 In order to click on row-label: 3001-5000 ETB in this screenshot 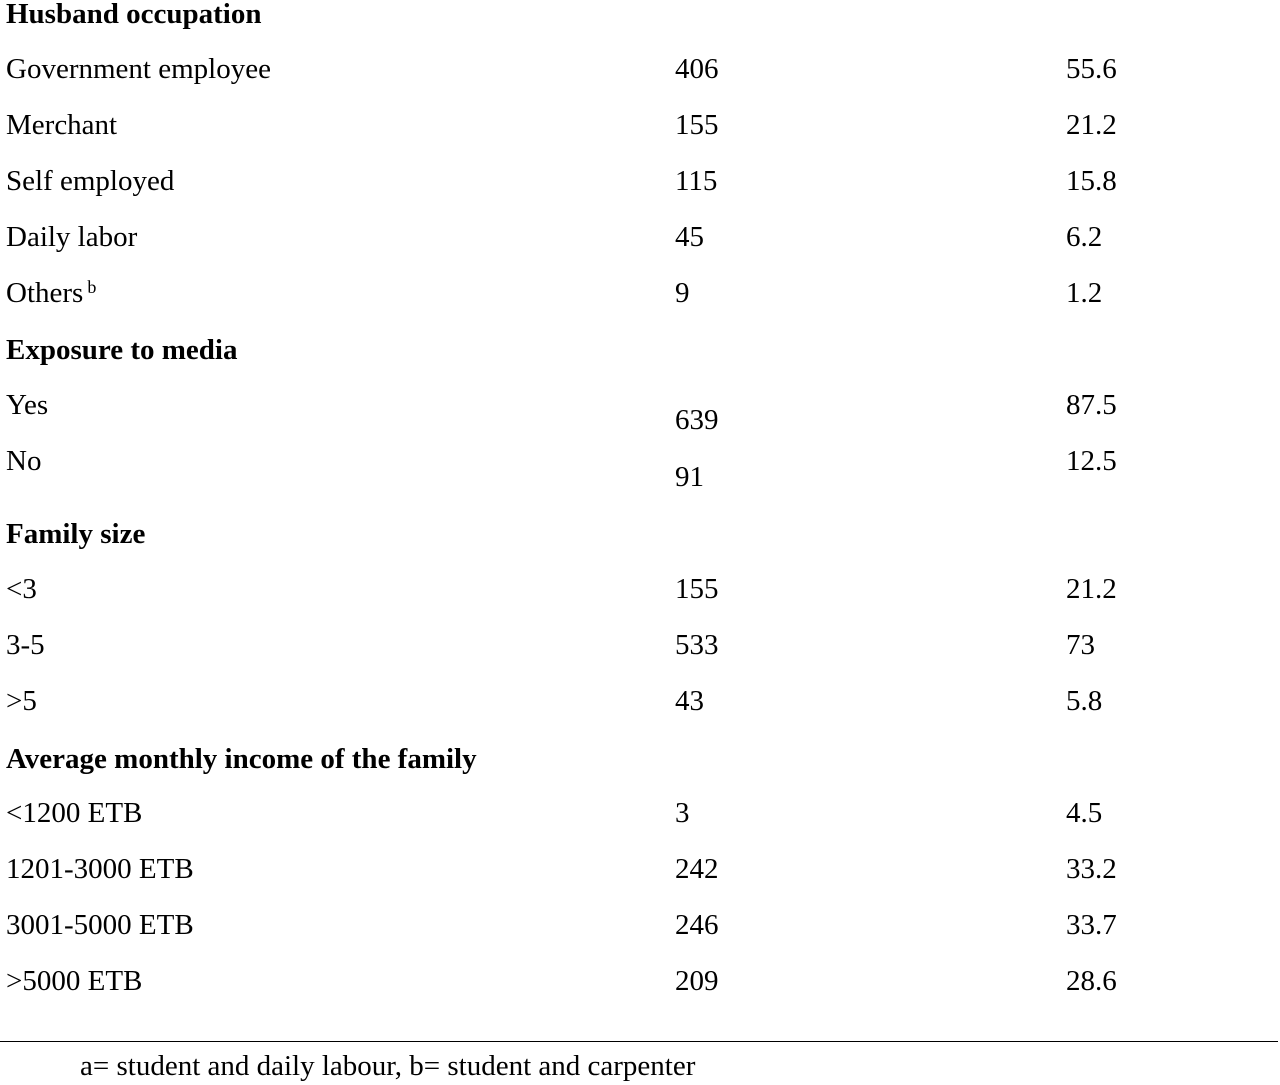, I will do `click(100, 925)`.